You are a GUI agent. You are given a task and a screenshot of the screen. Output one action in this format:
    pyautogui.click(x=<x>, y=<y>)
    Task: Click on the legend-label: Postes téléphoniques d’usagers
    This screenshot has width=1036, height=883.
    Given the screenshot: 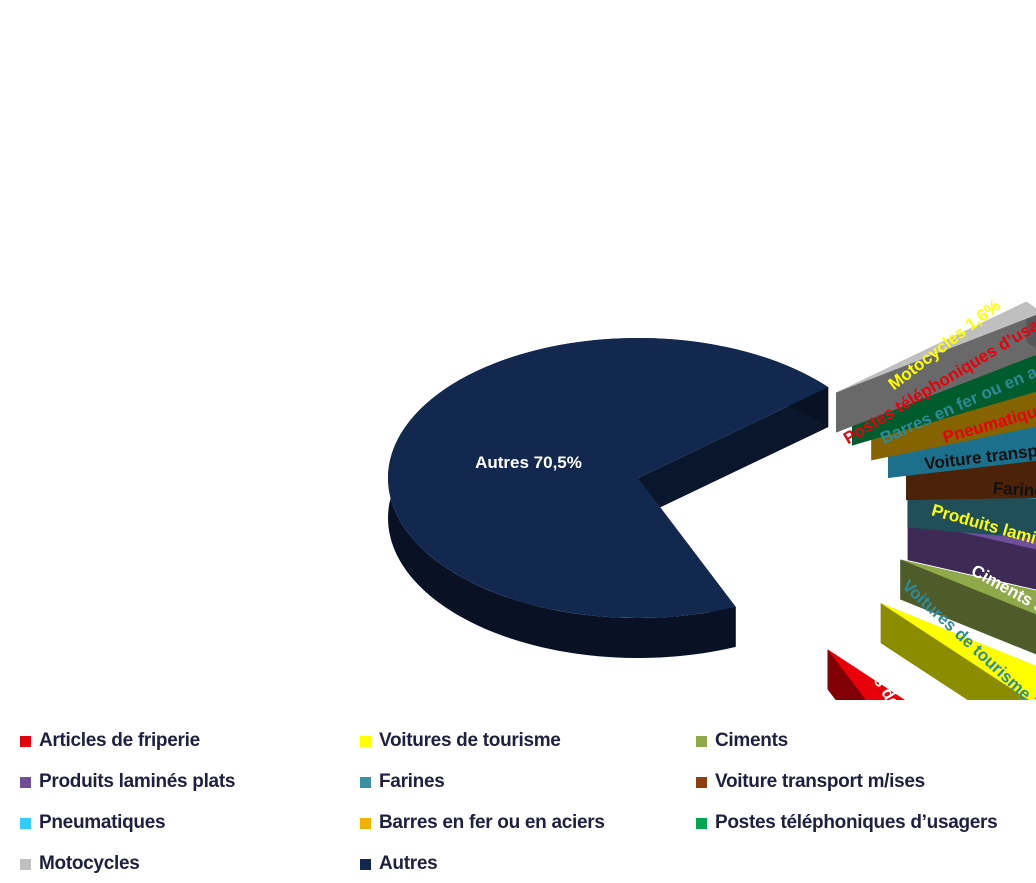 What is the action you would take?
    pyautogui.click(x=856, y=822)
    